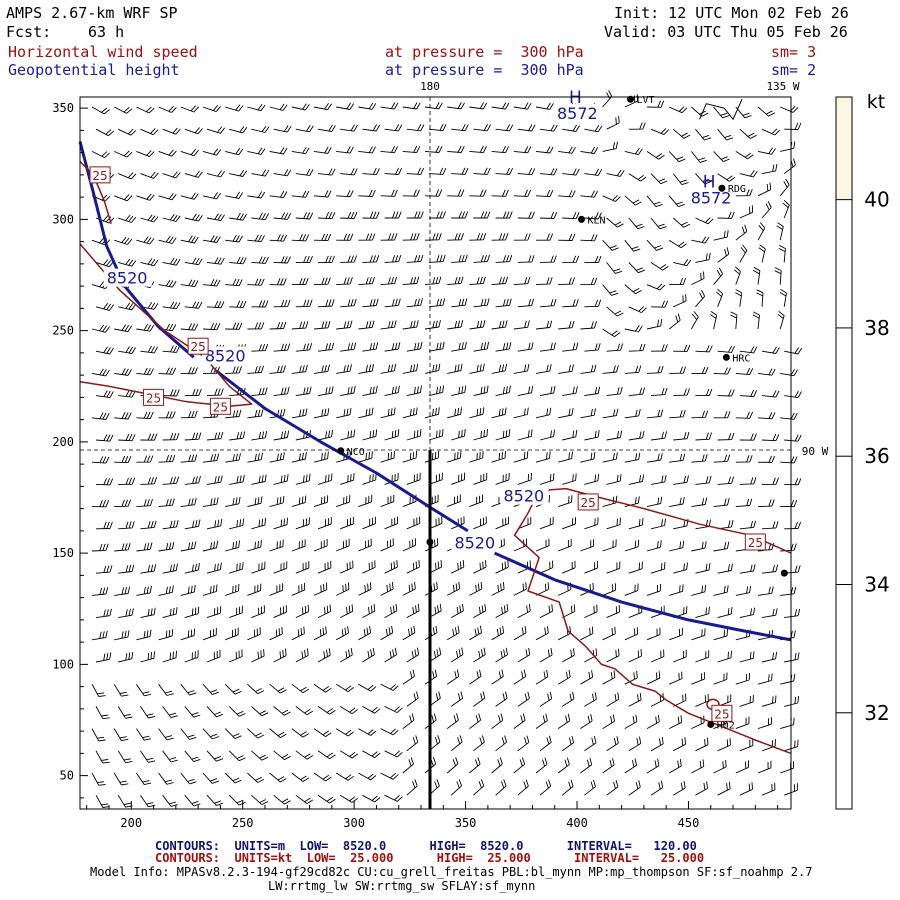 The width and height of the screenshot is (900, 900). What do you see at coordinates (876, 456) in the screenshot?
I see `colorbar-tick-label: 36` at bounding box center [876, 456].